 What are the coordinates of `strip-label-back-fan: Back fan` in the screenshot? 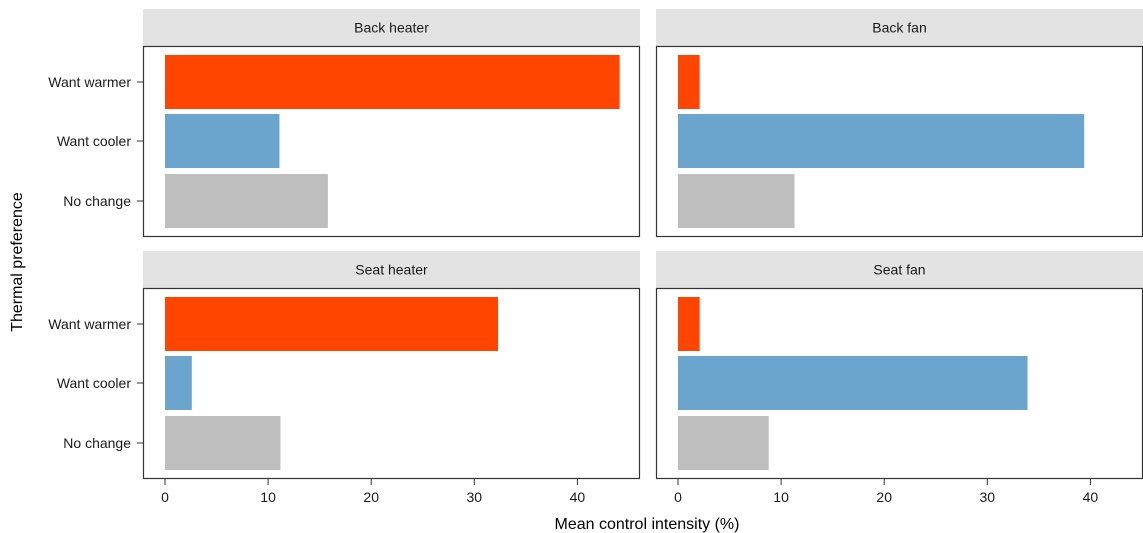 It's located at (899, 28).